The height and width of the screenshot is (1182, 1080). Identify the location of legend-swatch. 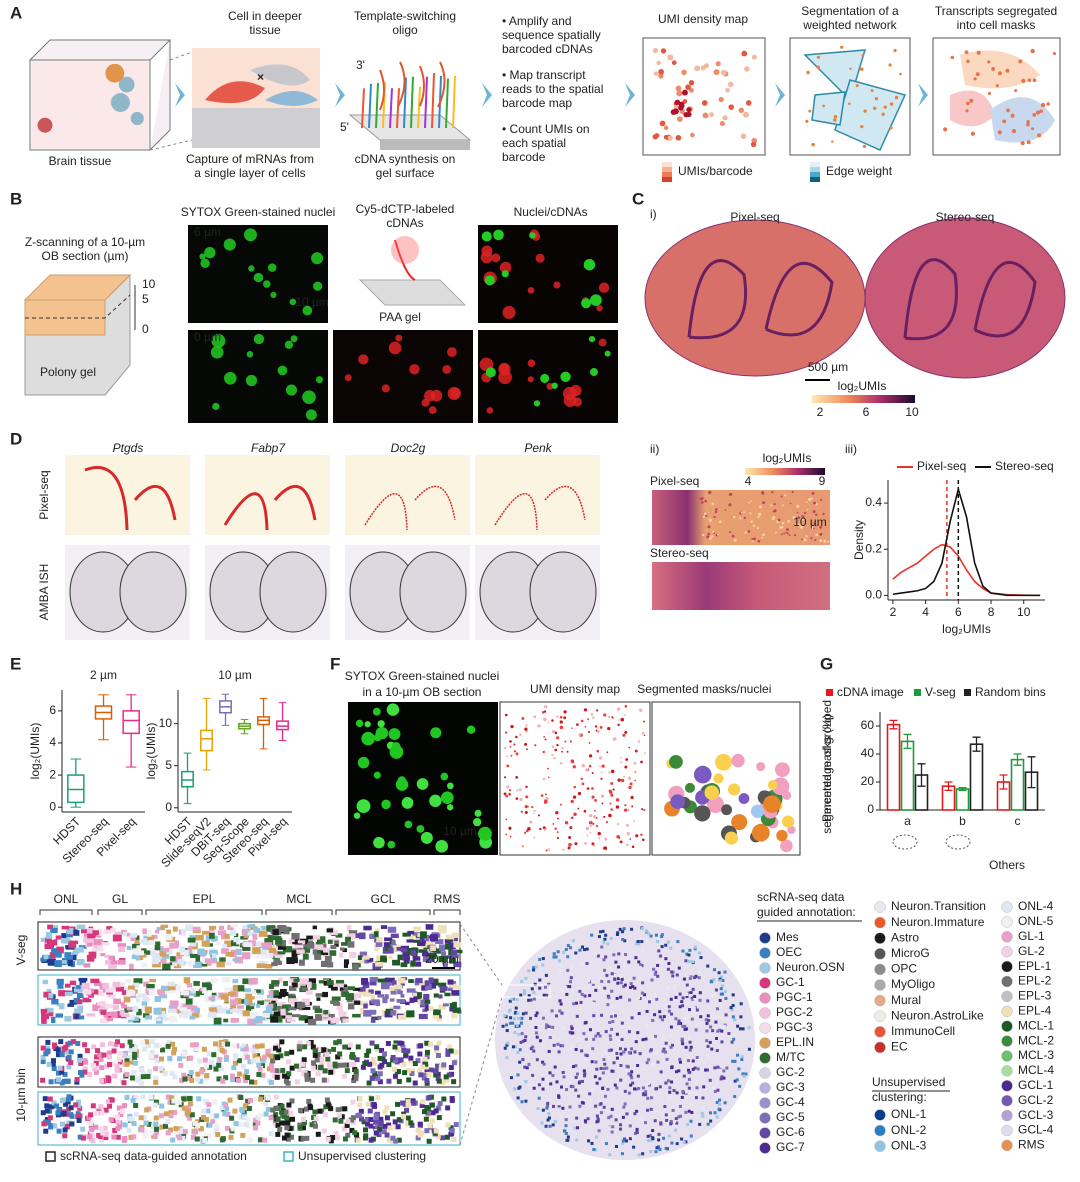
(880, 969).